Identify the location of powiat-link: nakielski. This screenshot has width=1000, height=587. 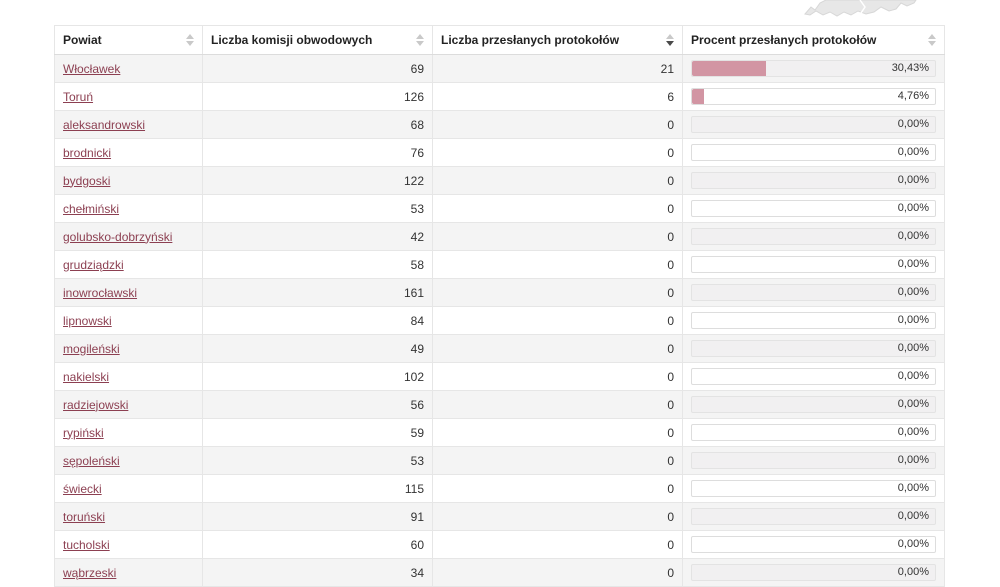
(86, 376).